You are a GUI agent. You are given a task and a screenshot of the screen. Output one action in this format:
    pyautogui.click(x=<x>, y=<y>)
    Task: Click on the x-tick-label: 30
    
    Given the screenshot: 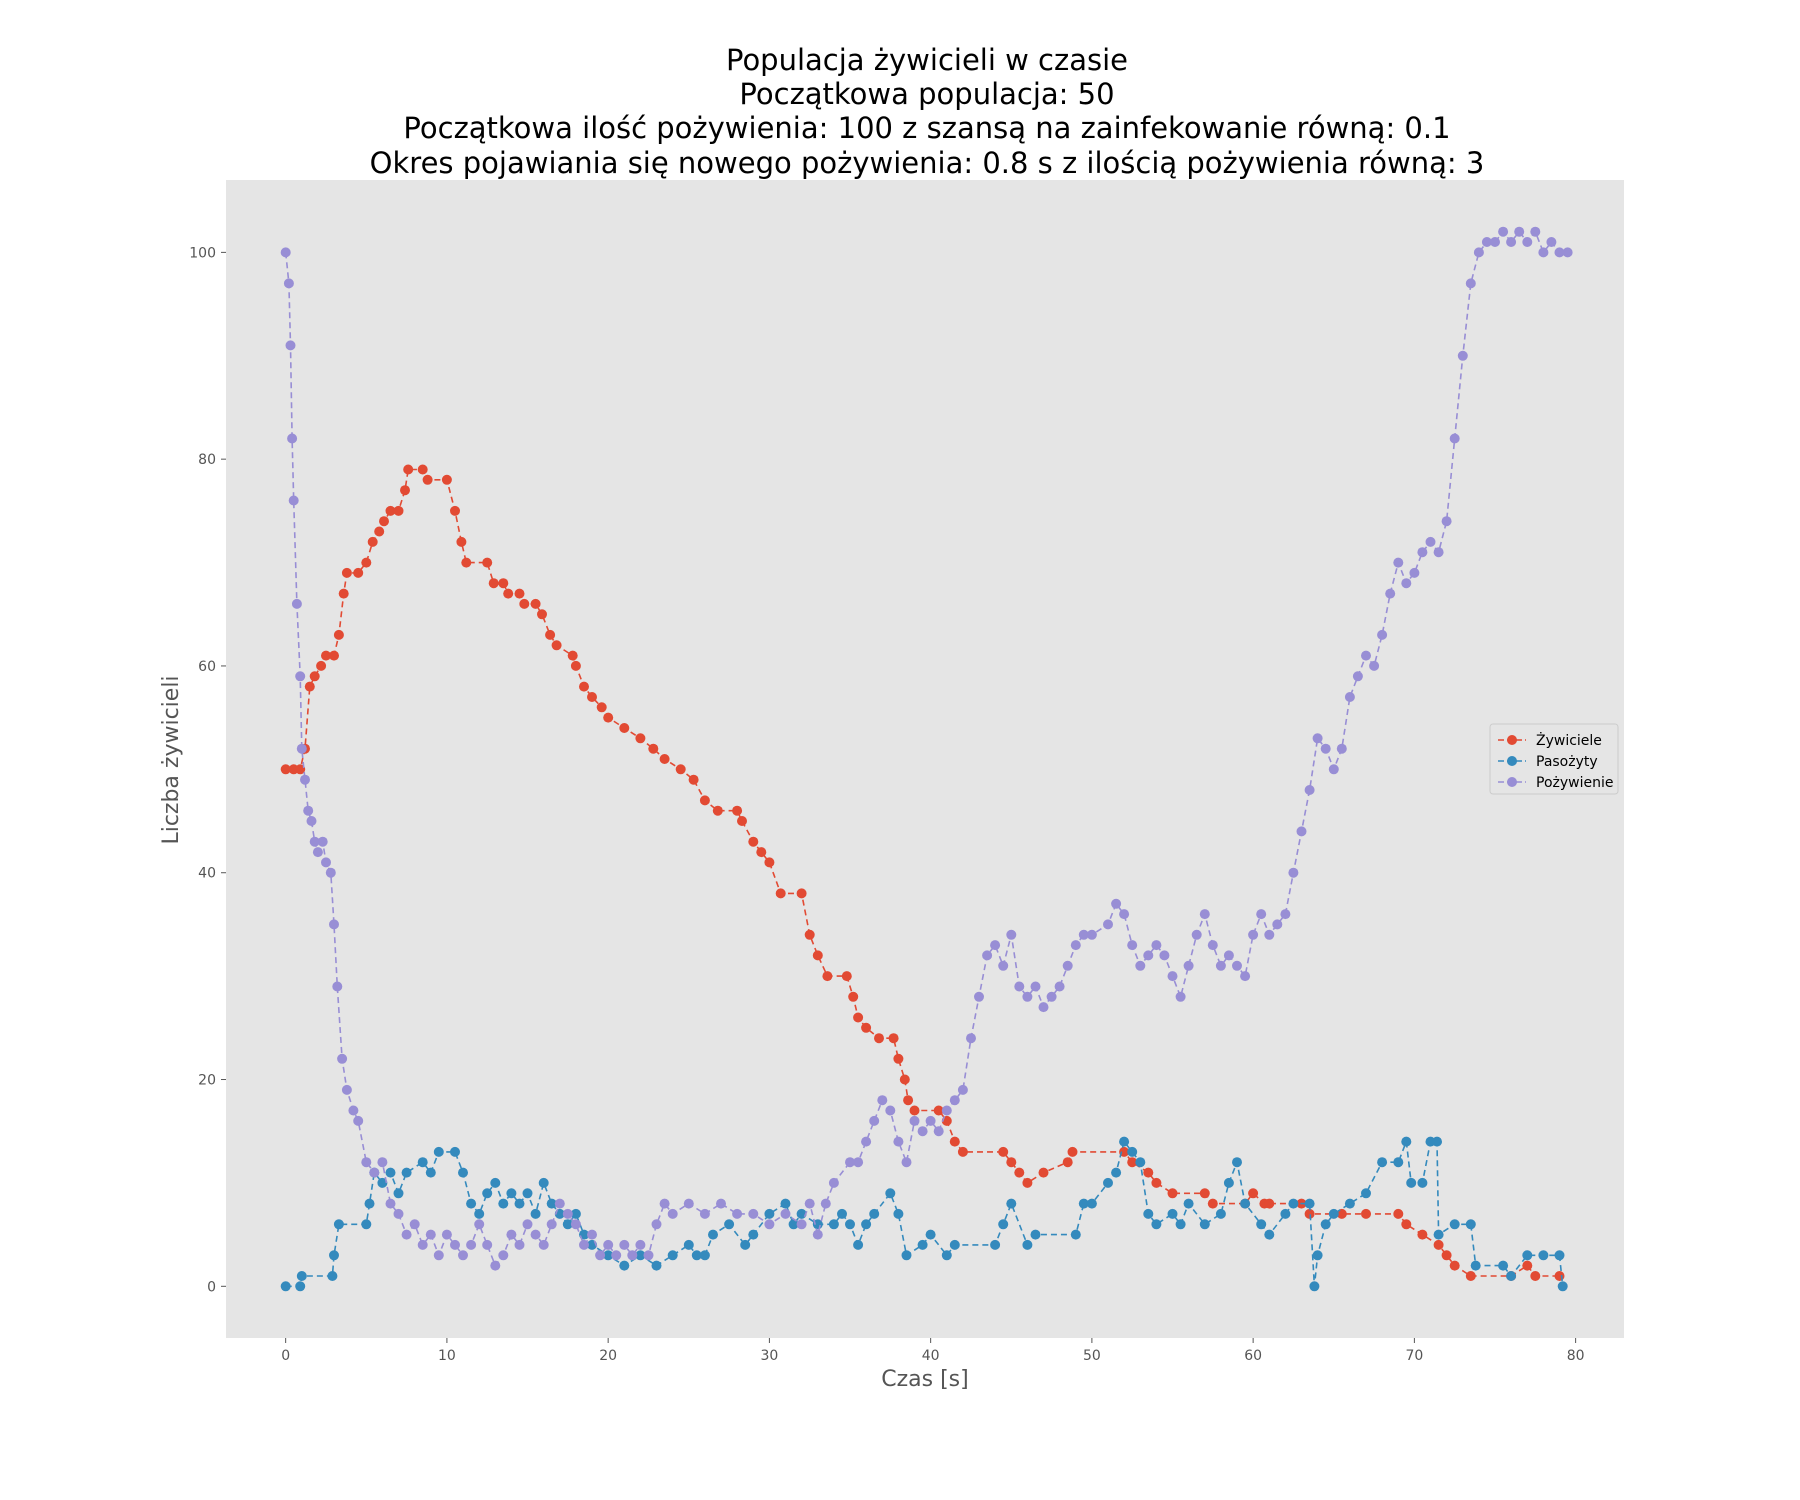 What is the action you would take?
    pyautogui.click(x=769, y=1356)
    